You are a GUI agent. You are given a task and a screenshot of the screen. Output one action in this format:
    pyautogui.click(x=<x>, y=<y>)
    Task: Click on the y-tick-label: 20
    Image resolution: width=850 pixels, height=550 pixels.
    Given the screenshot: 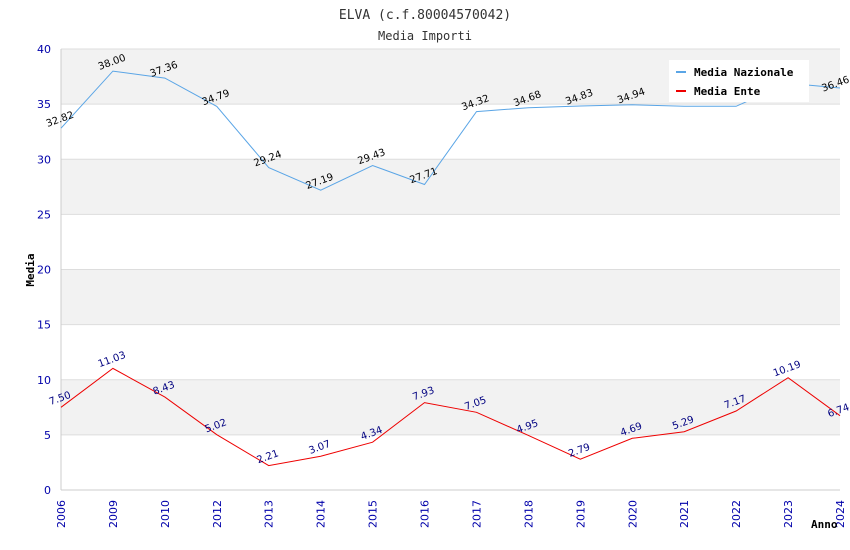 What is the action you would take?
    pyautogui.click(x=44, y=270)
    